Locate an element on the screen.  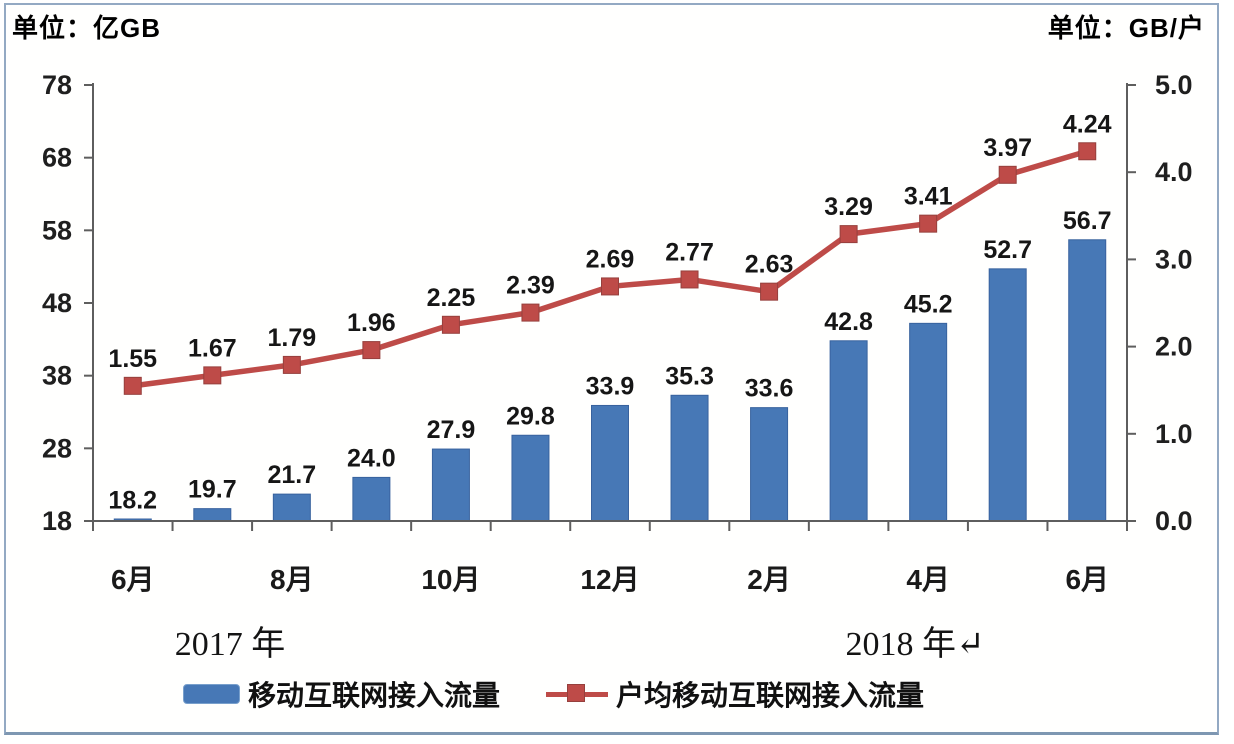
x-axis-month-label: 8月 is located at coordinates (292, 579).